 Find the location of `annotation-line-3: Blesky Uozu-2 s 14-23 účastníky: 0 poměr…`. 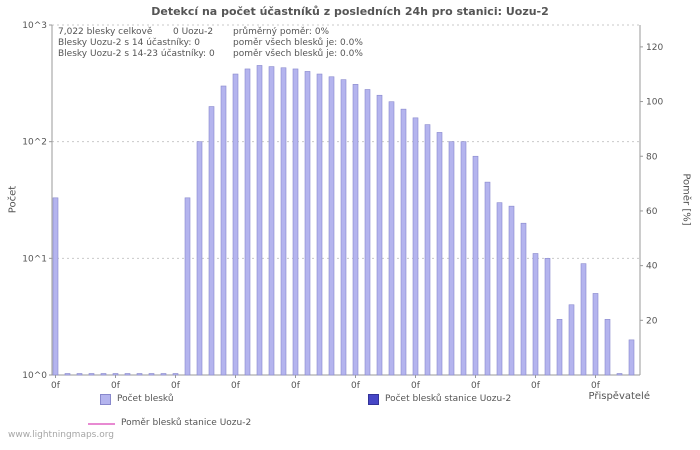

annotation-line-3: Blesky Uozu-2 s 14-23 účastníky: 0 poměr… is located at coordinates (268, 54).